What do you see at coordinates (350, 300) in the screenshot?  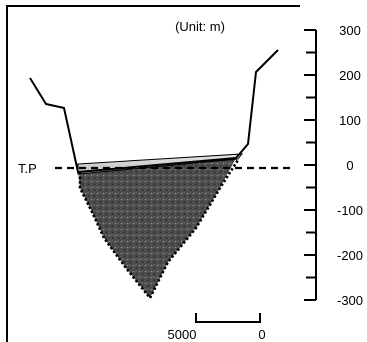 I see `elevation-tick-label: -300` at bounding box center [350, 300].